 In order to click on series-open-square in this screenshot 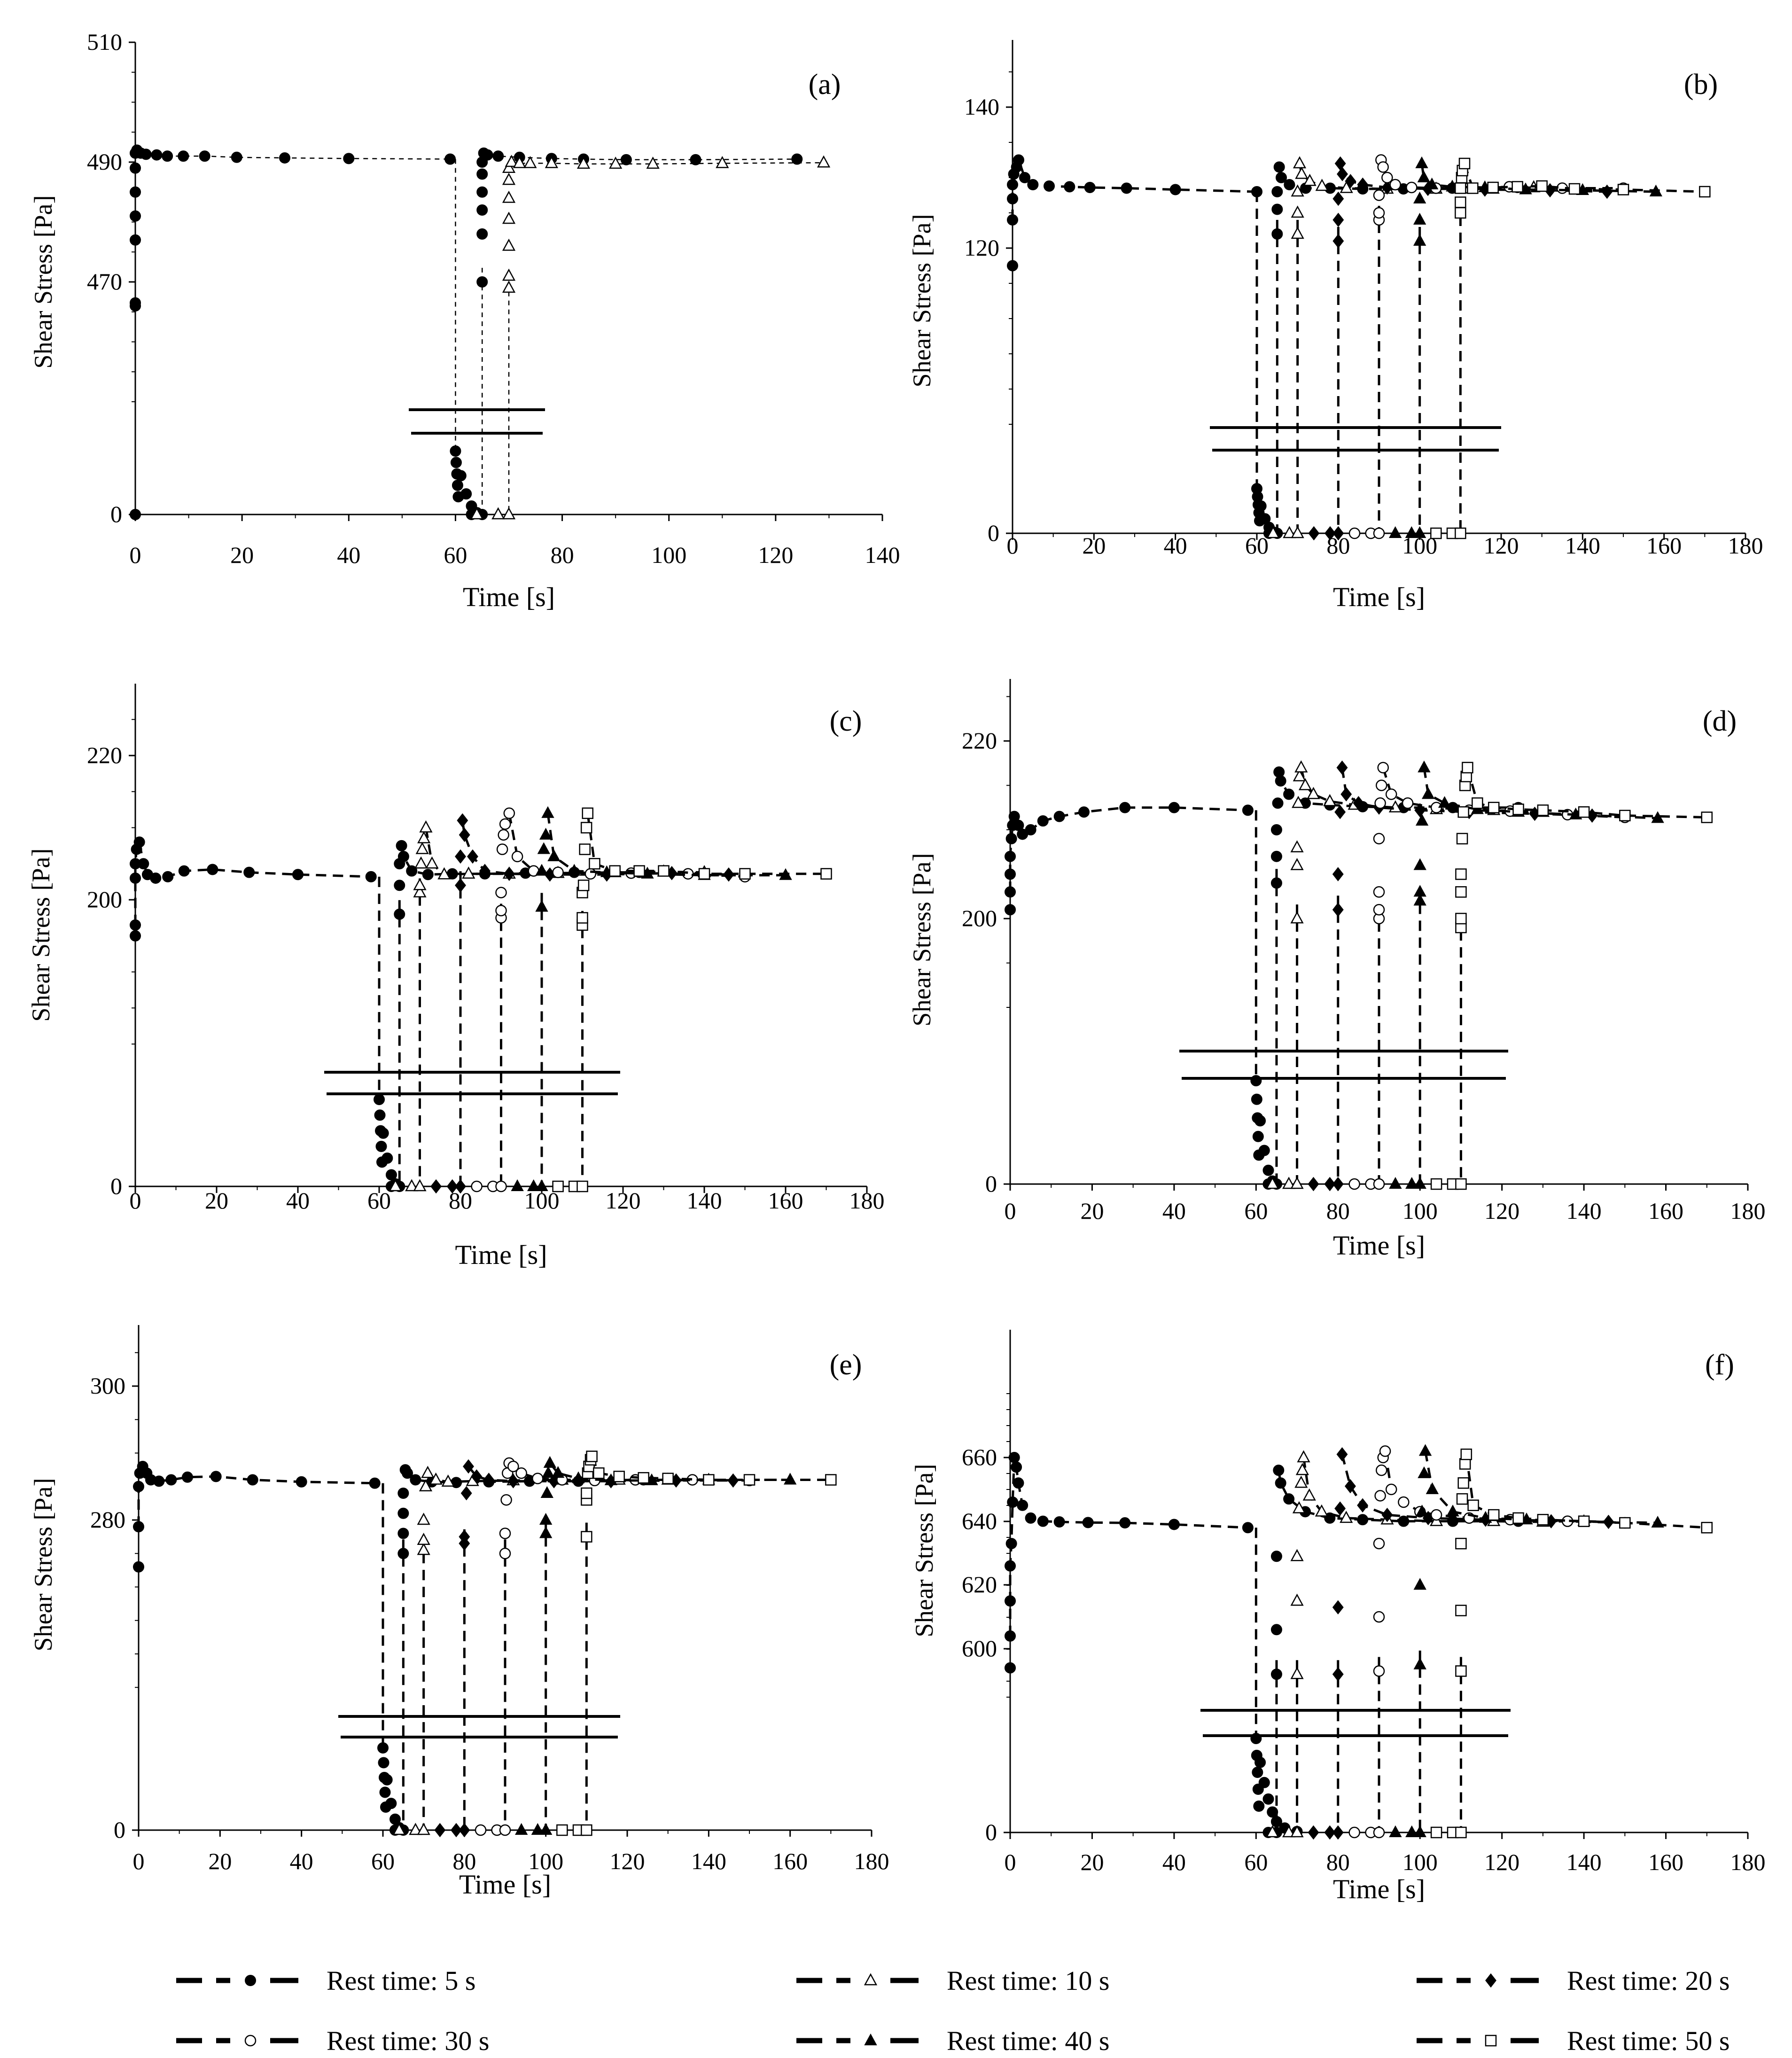, I will do `click(692, 1000)`.